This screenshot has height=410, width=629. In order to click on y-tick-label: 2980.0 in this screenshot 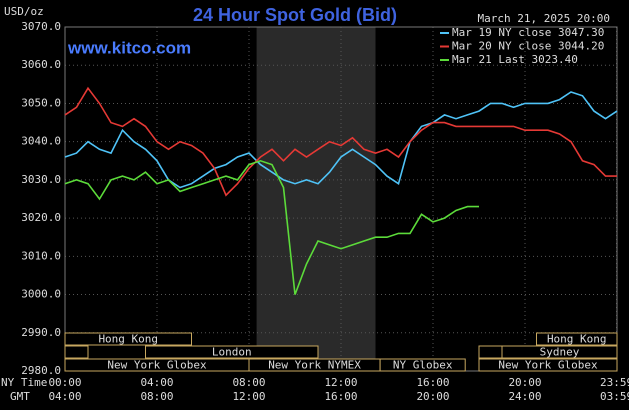, I will do `click(41, 370)`.